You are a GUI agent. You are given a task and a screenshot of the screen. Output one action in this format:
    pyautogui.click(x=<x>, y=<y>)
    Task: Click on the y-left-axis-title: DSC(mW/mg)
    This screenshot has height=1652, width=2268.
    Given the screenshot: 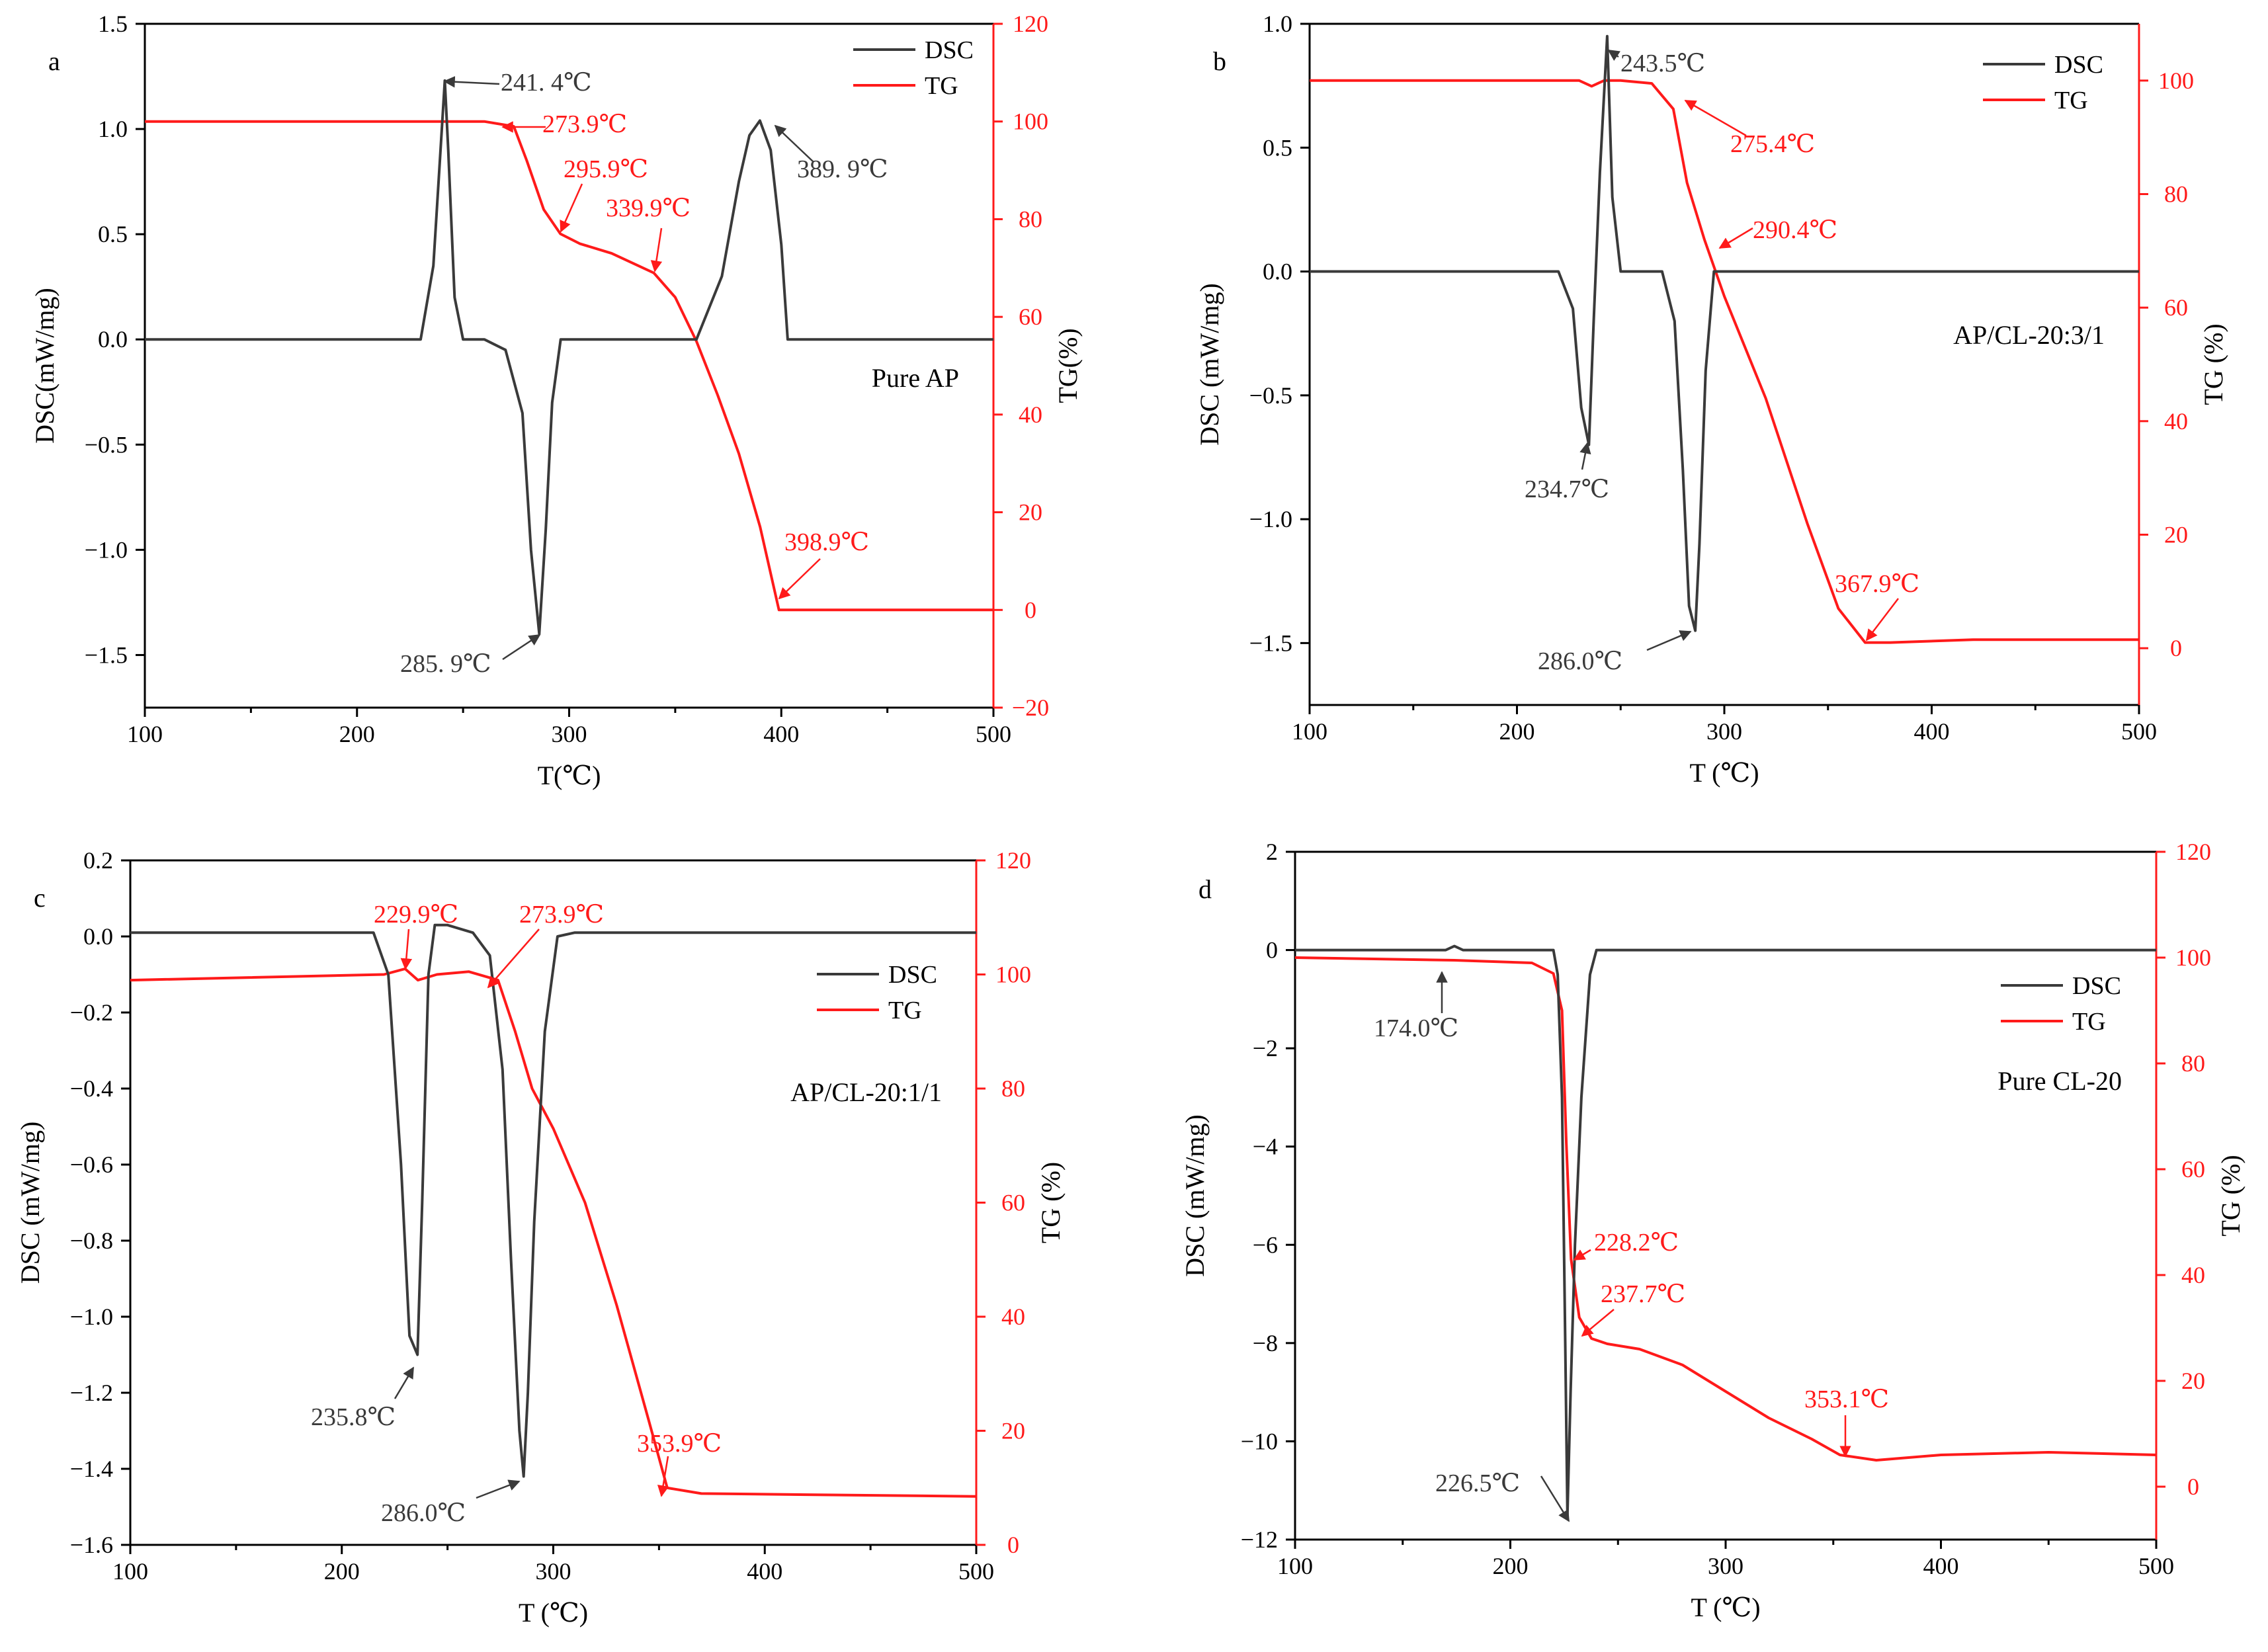 What is the action you would take?
    pyautogui.click(x=45, y=366)
    